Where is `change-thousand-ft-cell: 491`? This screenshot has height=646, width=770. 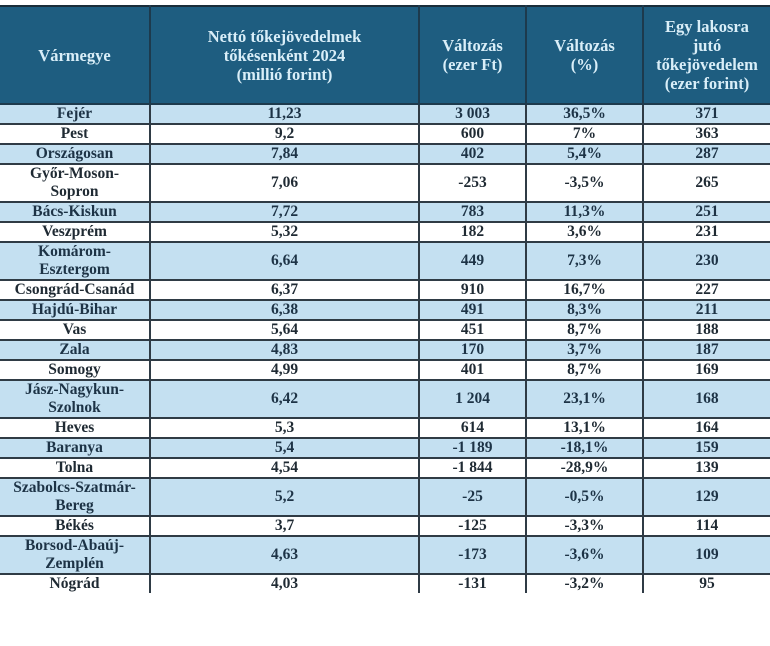 change-thousand-ft-cell: 491 is located at coordinates (472, 310).